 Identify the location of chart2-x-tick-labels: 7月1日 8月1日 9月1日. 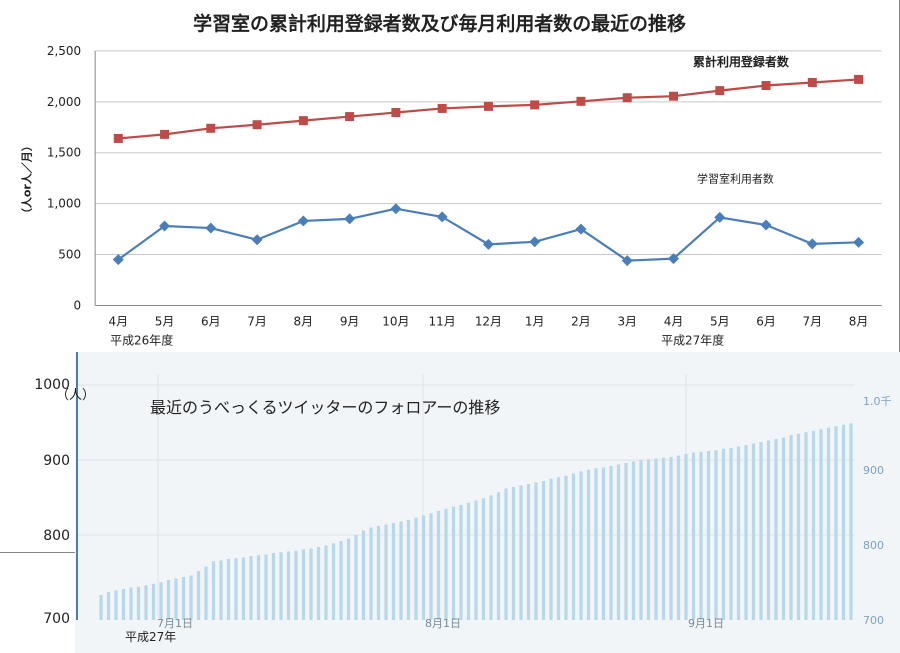
(440, 623).